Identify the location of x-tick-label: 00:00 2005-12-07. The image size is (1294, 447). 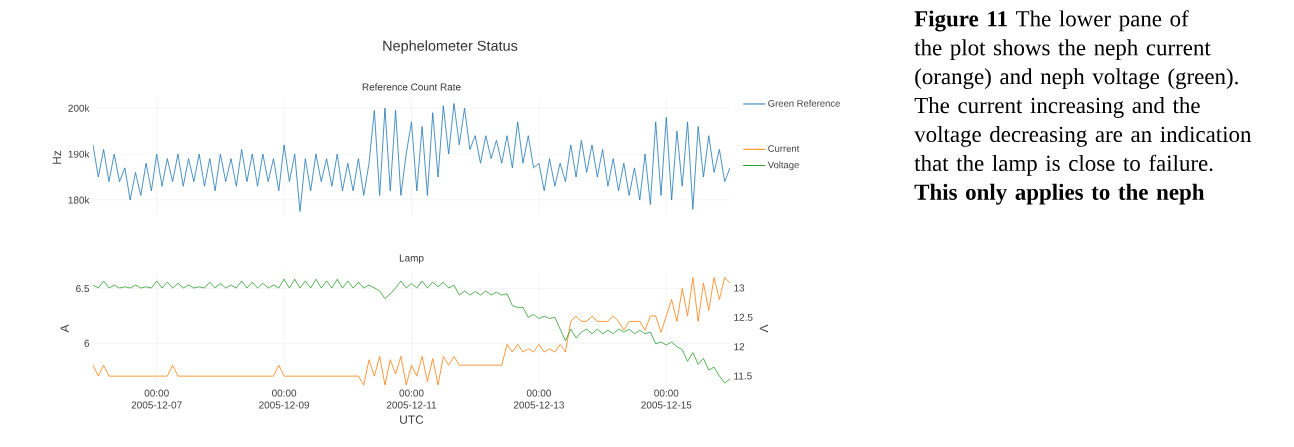
(156, 399).